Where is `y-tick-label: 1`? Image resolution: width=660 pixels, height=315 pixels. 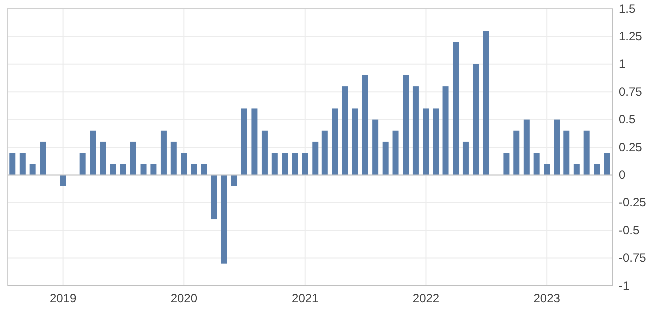 y-tick-label: 1 is located at coordinates (622, 64).